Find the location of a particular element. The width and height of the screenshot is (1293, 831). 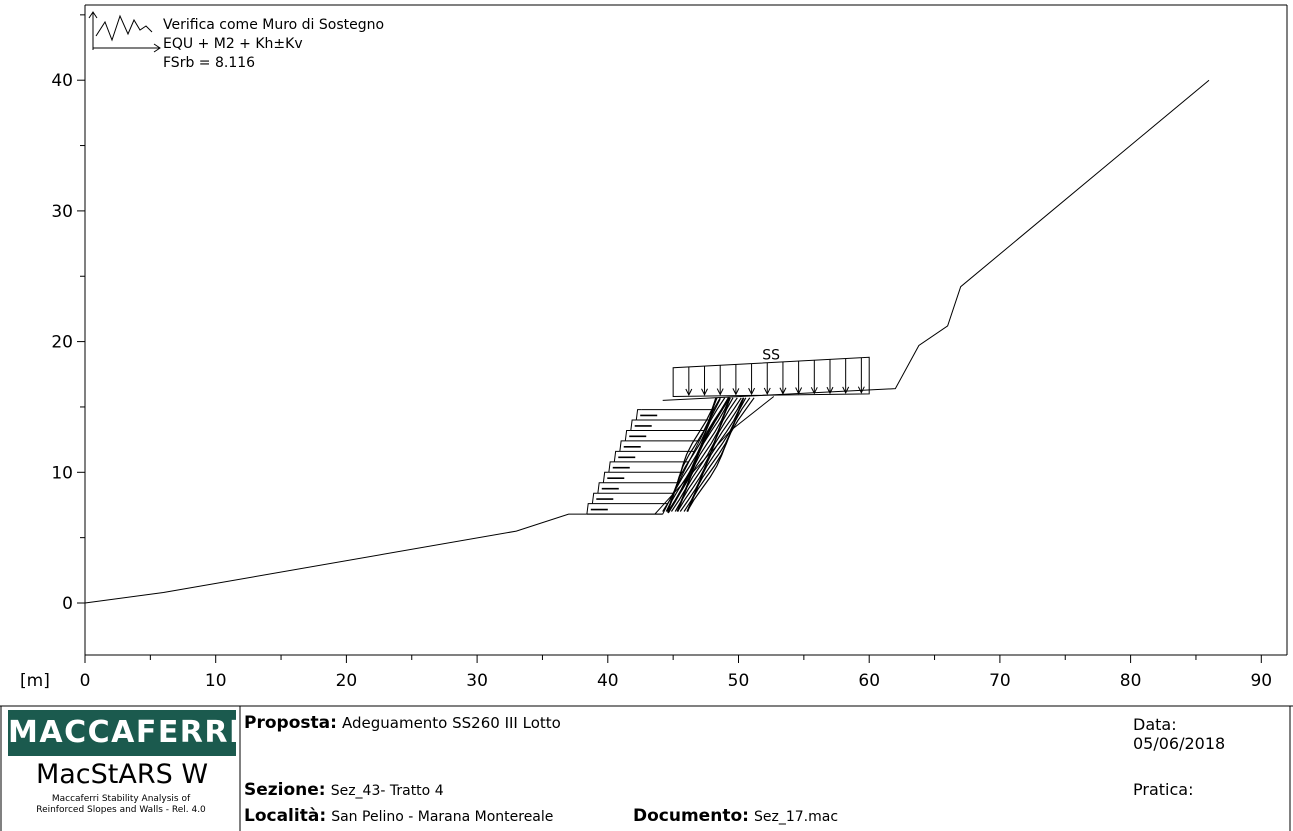

sezione-label: Sezione: is located at coordinates (285, 790).